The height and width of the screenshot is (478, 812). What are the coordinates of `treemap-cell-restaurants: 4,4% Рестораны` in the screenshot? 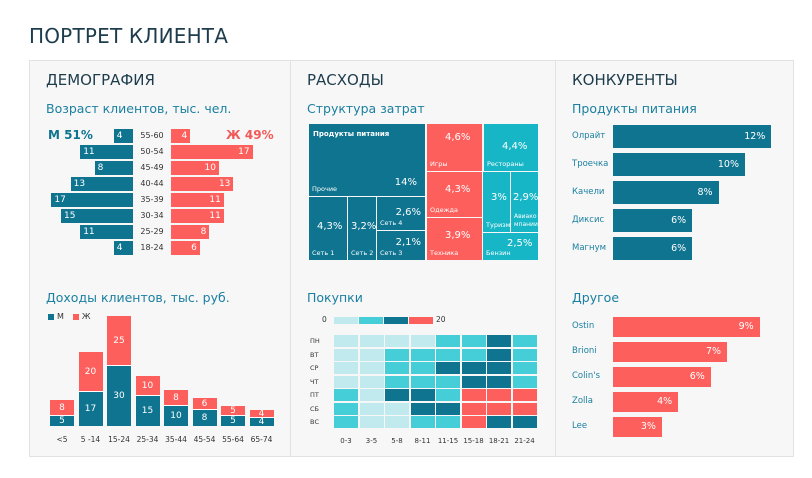 It's located at (511, 147).